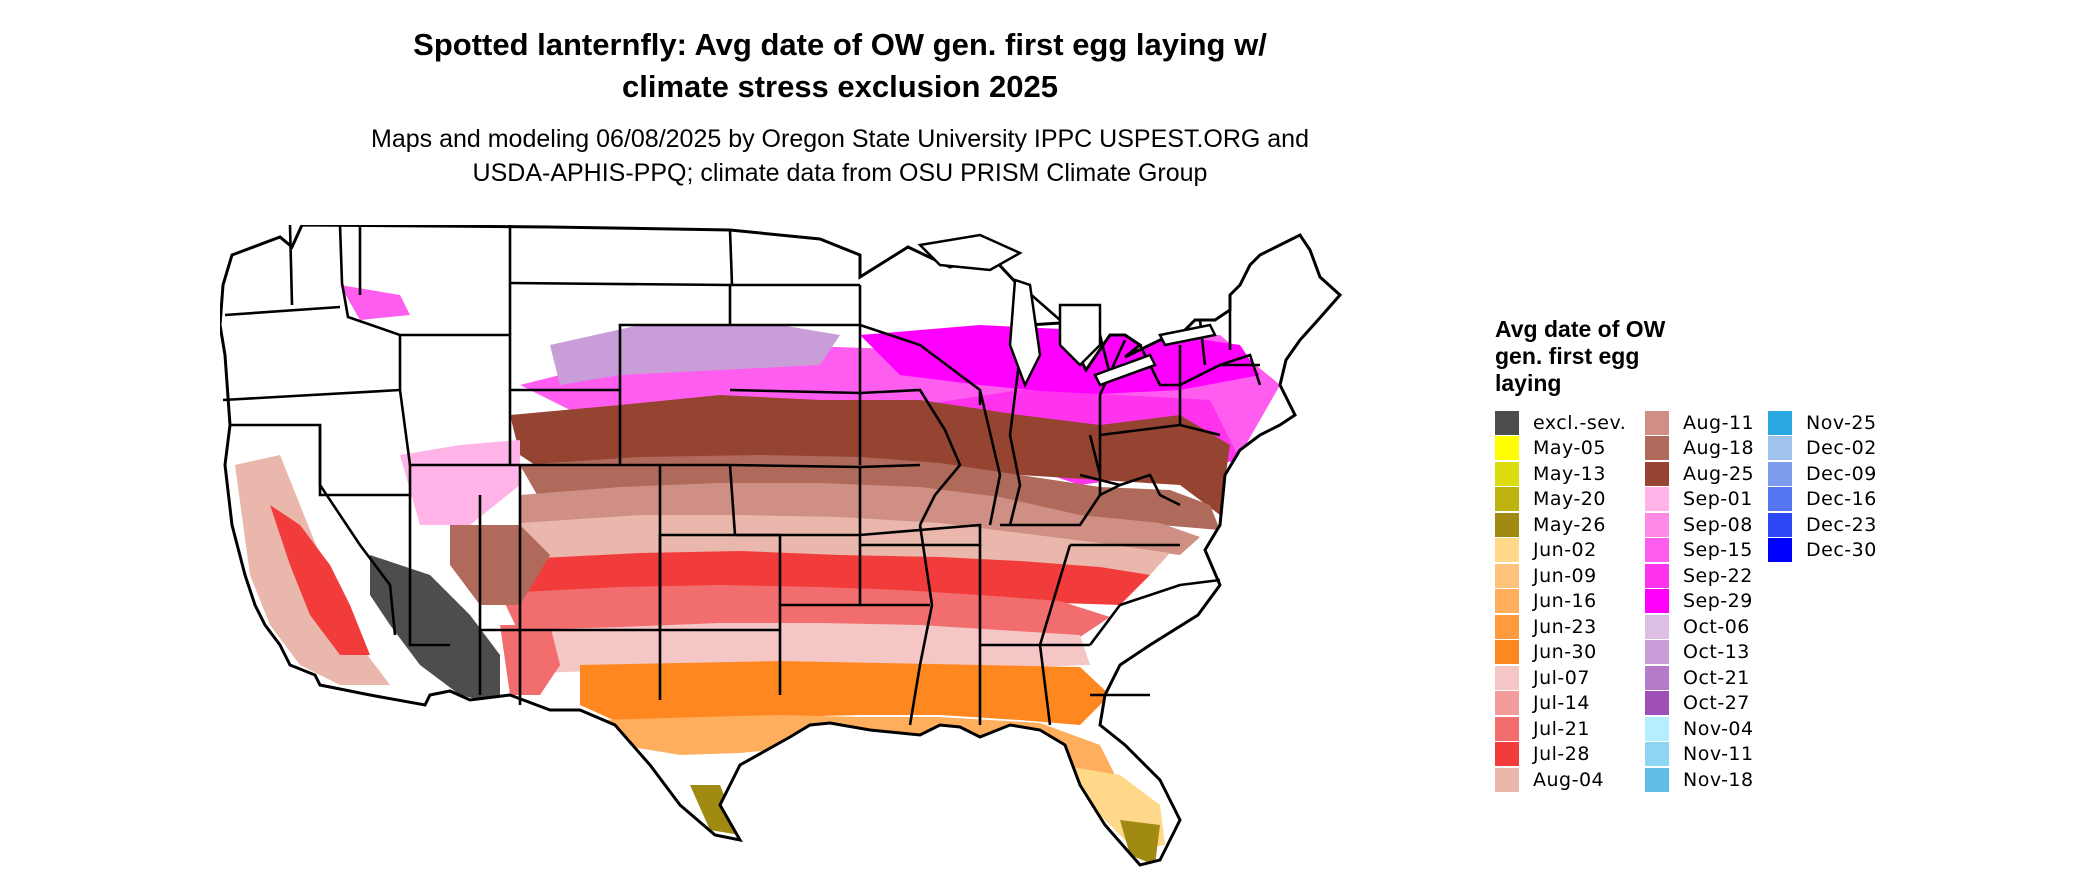  I want to click on legend-label: Dec-09, so click(1841, 473).